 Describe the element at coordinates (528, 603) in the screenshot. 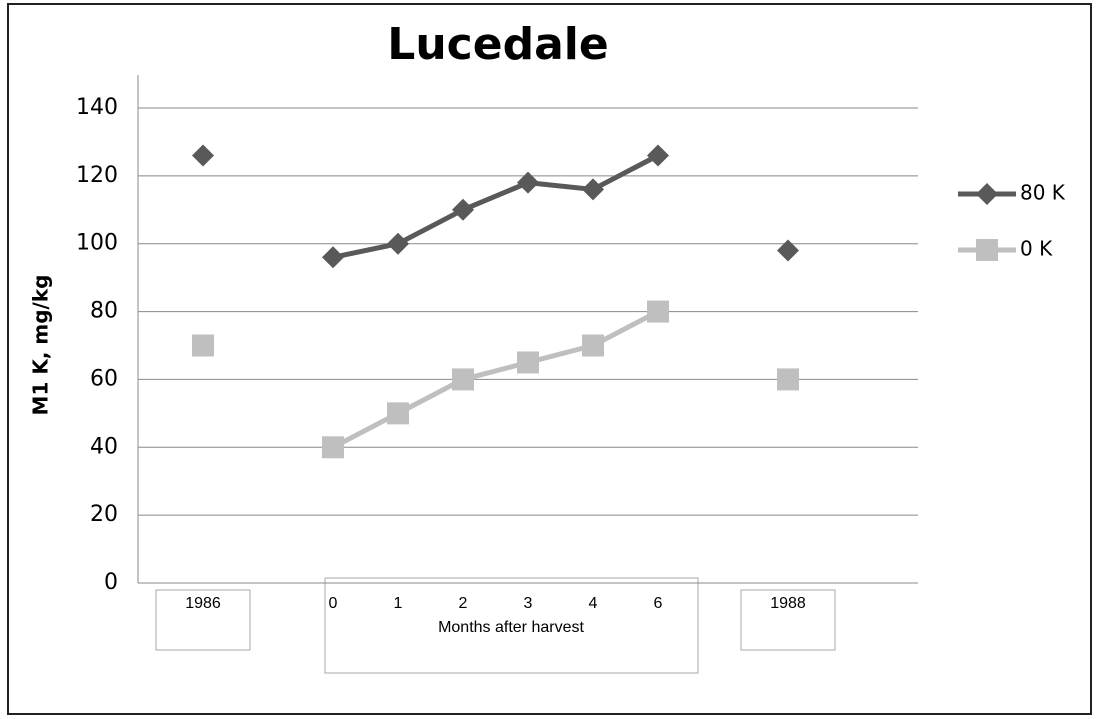

I see `x-tick-label: 3` at that location.